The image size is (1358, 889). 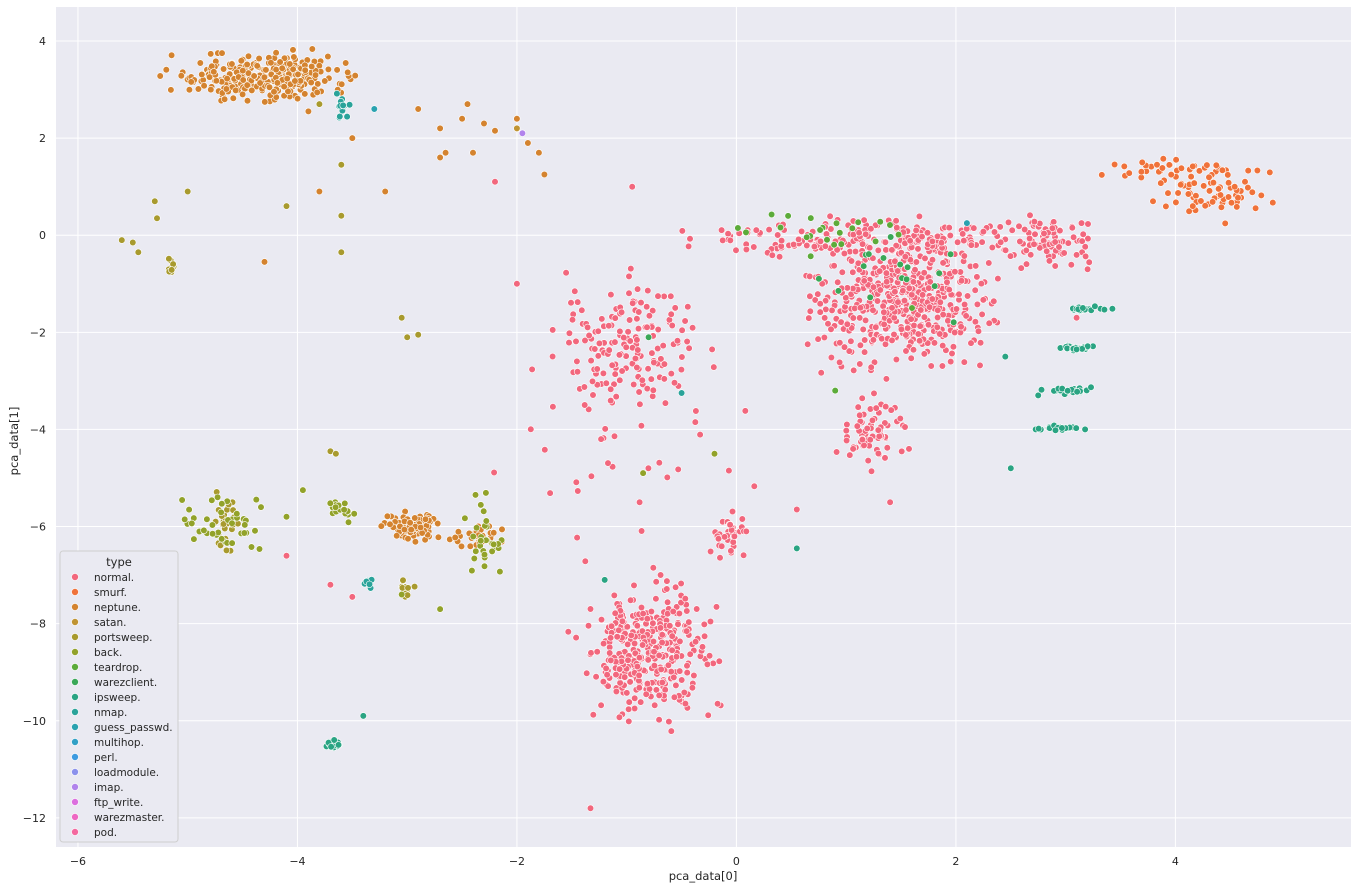 I want to click on legend-label: loadmodule., so click(x=126, y=773).